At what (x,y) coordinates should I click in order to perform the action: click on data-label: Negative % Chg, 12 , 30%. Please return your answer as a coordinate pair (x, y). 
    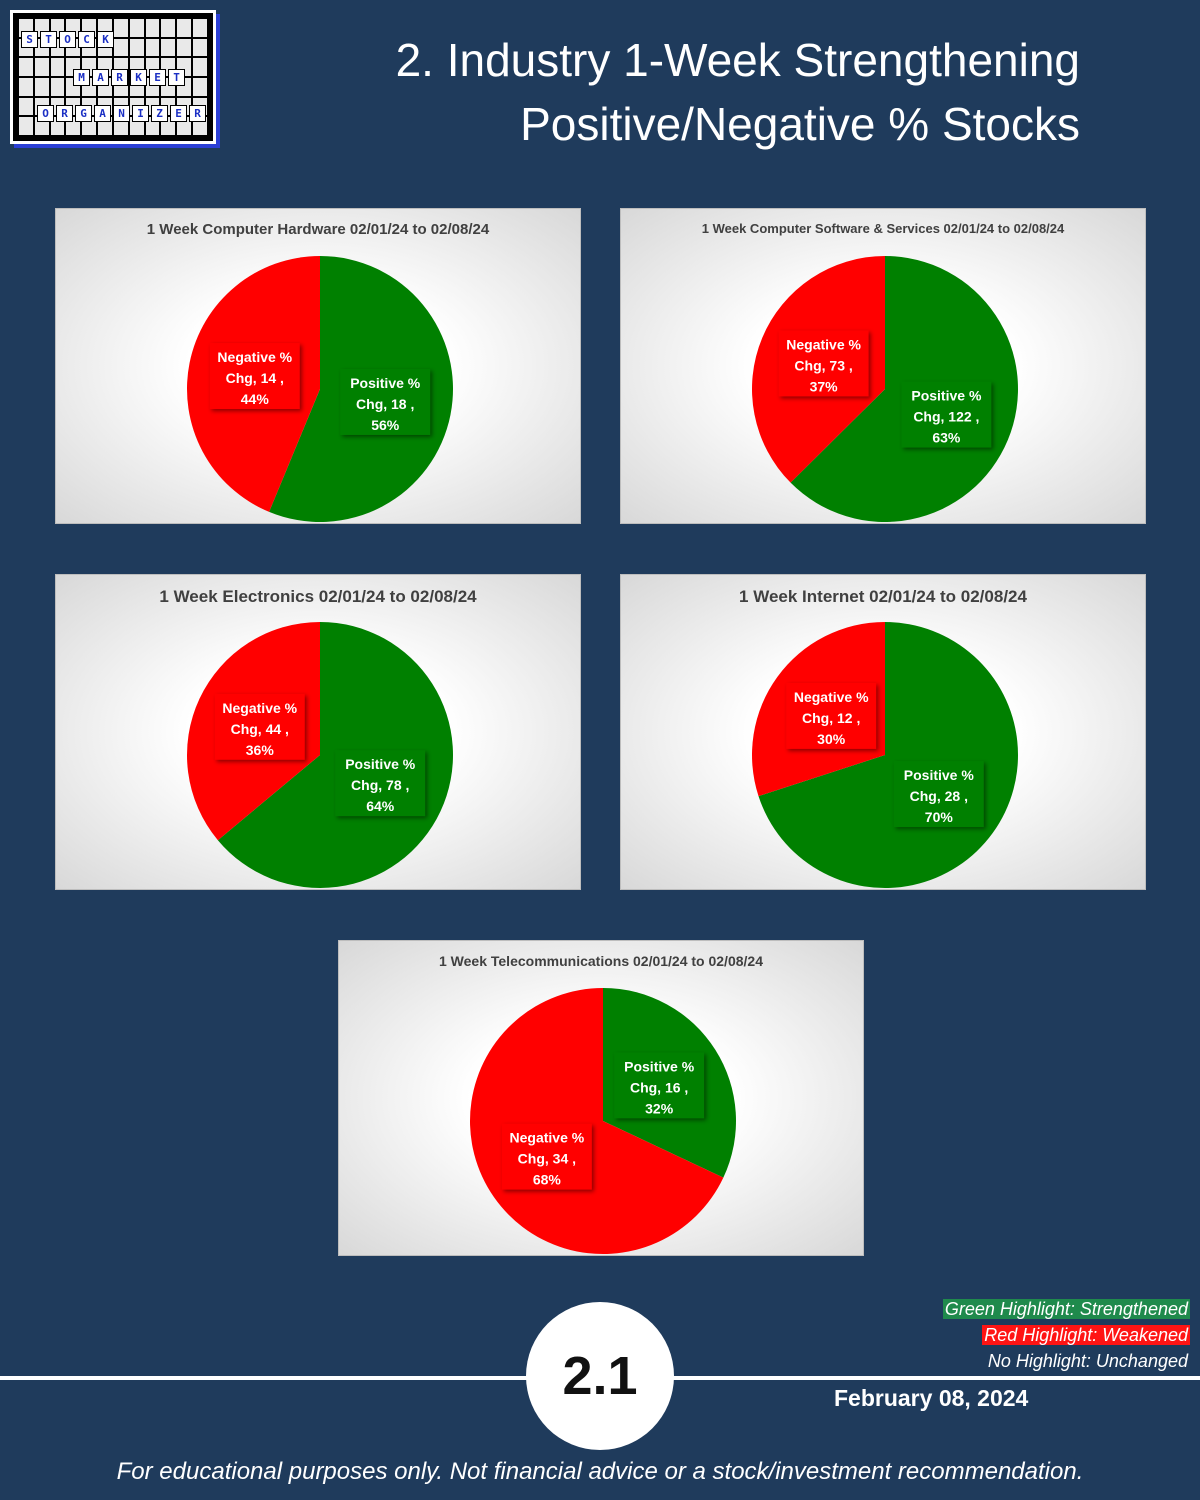
    Looking at the image, I should click on (831, 715).